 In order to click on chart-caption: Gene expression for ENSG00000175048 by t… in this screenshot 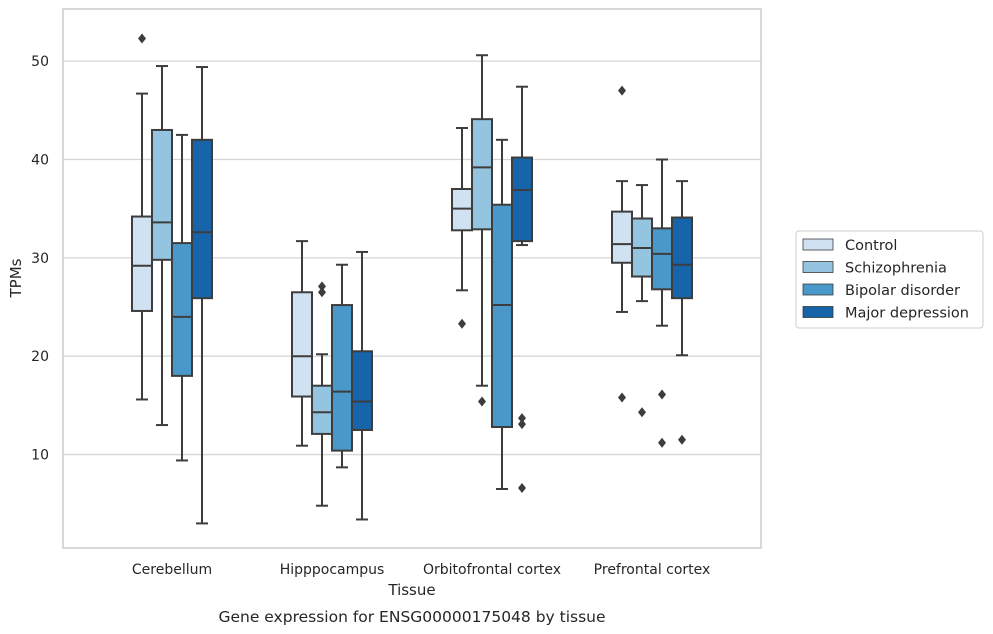, I will do `click(411, 617)`.